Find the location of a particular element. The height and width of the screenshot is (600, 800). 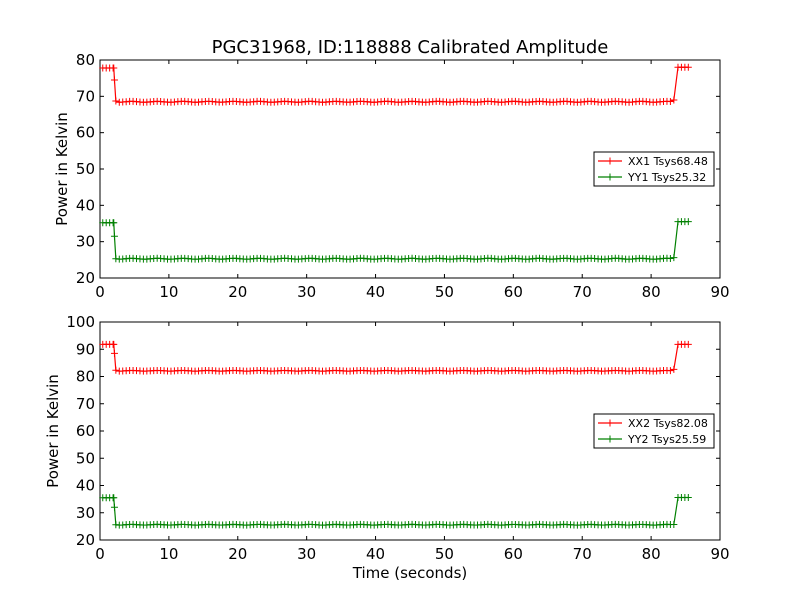

legend: XX2 Tsys82.08 YY2 Tsys25.59 is located at coordinates (654, 431).